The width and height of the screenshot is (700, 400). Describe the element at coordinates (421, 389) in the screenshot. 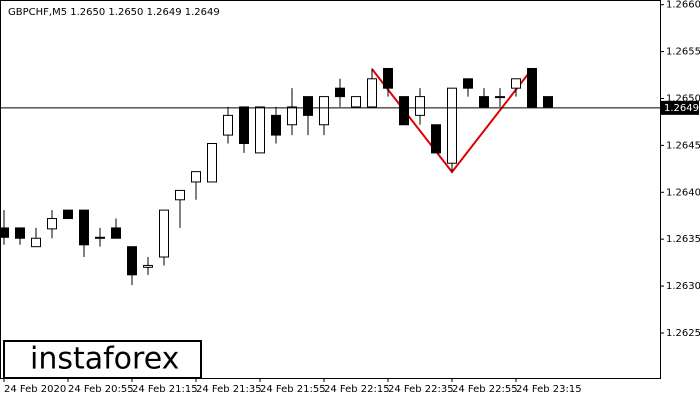

I see `x-tick-label: 24 Feb 22:35` at that location.